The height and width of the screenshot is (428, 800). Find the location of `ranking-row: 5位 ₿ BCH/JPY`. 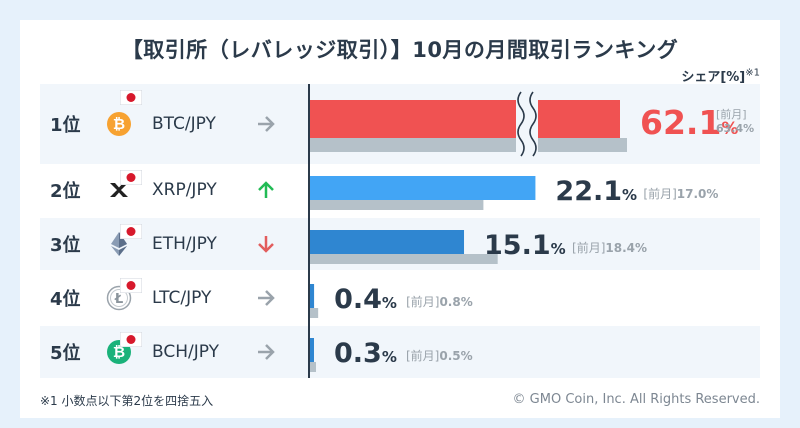

ranking-row: 5位 ₿ BCH/JPY is located at coordinates (400, 352).